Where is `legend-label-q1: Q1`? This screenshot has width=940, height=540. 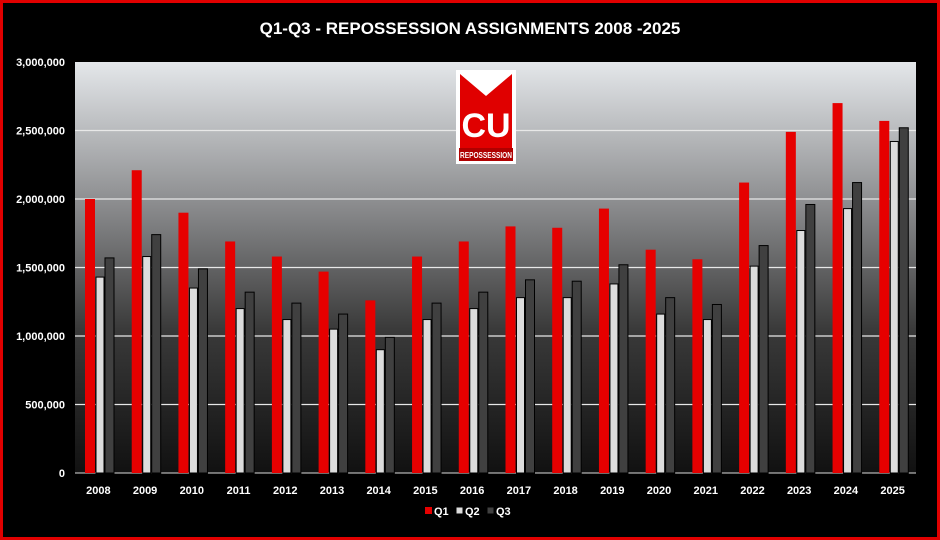
legend-label-q1: Q1 is located at coordinates (441, 512).